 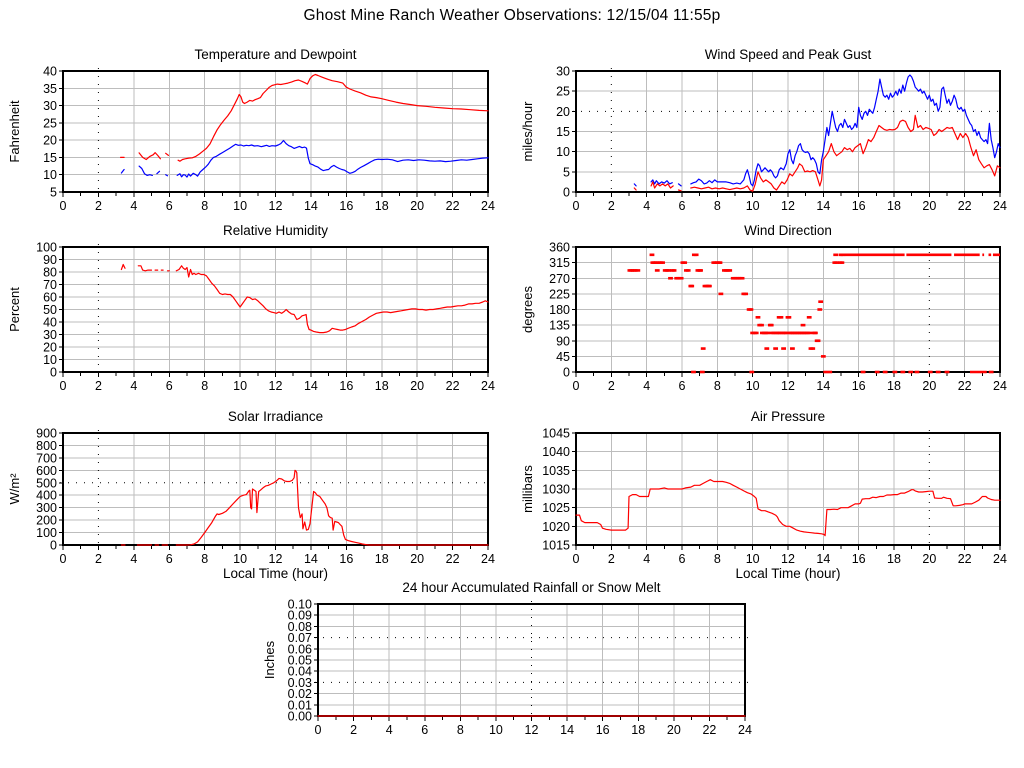 What do you see at coordinates (46, 458) in the screenshot?
I see `y-tick-label: 700` at bounding box center [46, 458].